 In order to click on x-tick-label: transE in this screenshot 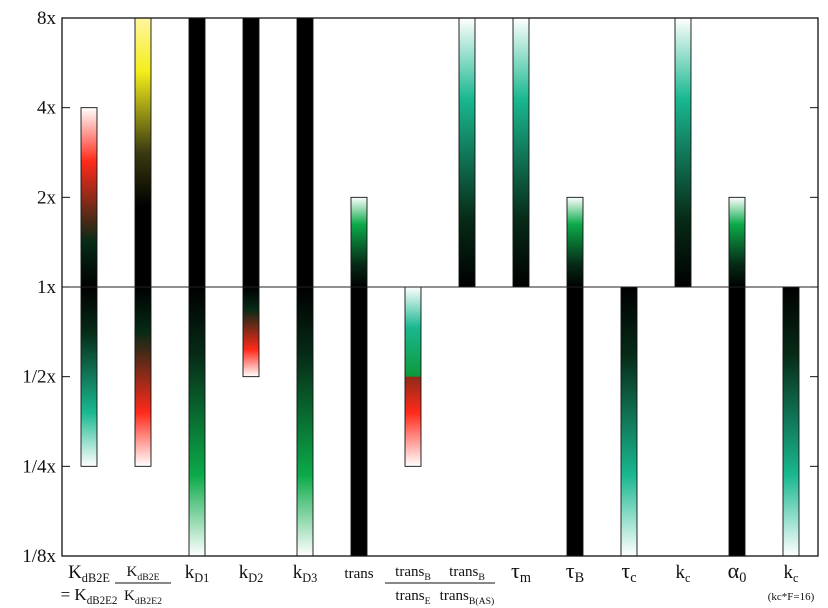, I will do `click(412, 597)`.